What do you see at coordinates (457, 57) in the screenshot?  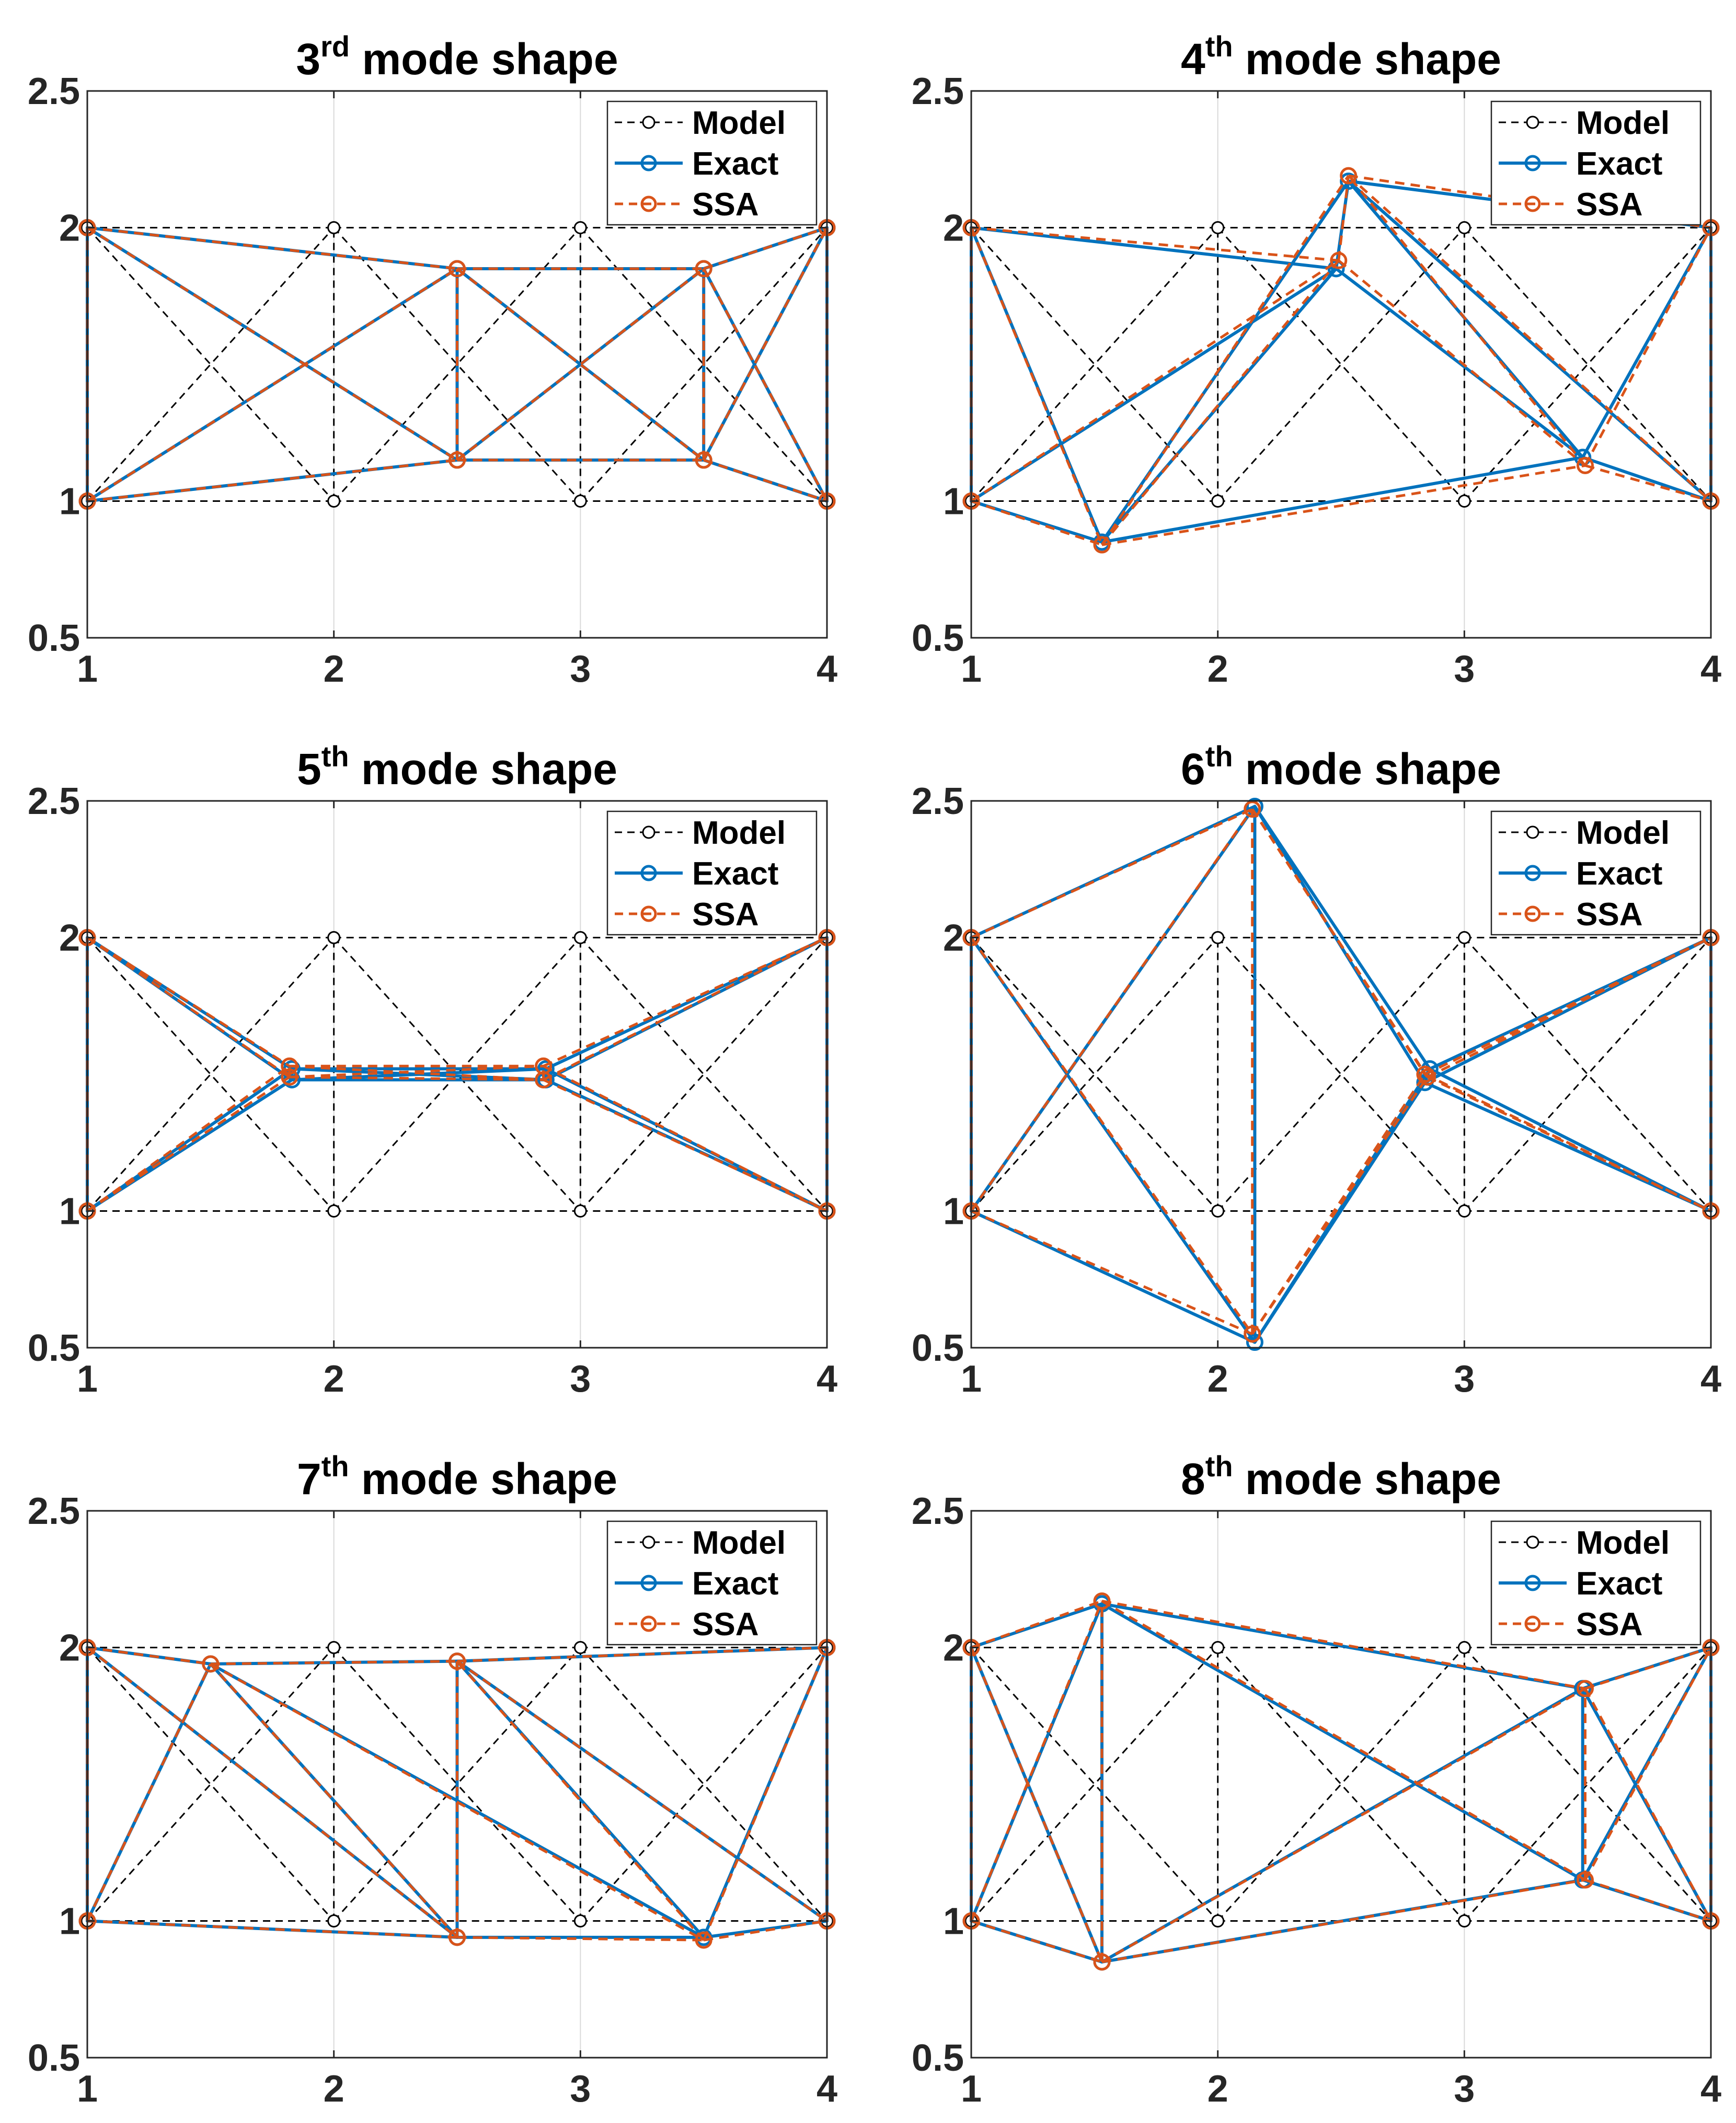 I see `chart-title: 3rd mode shape` at bounding box center [457, 57].